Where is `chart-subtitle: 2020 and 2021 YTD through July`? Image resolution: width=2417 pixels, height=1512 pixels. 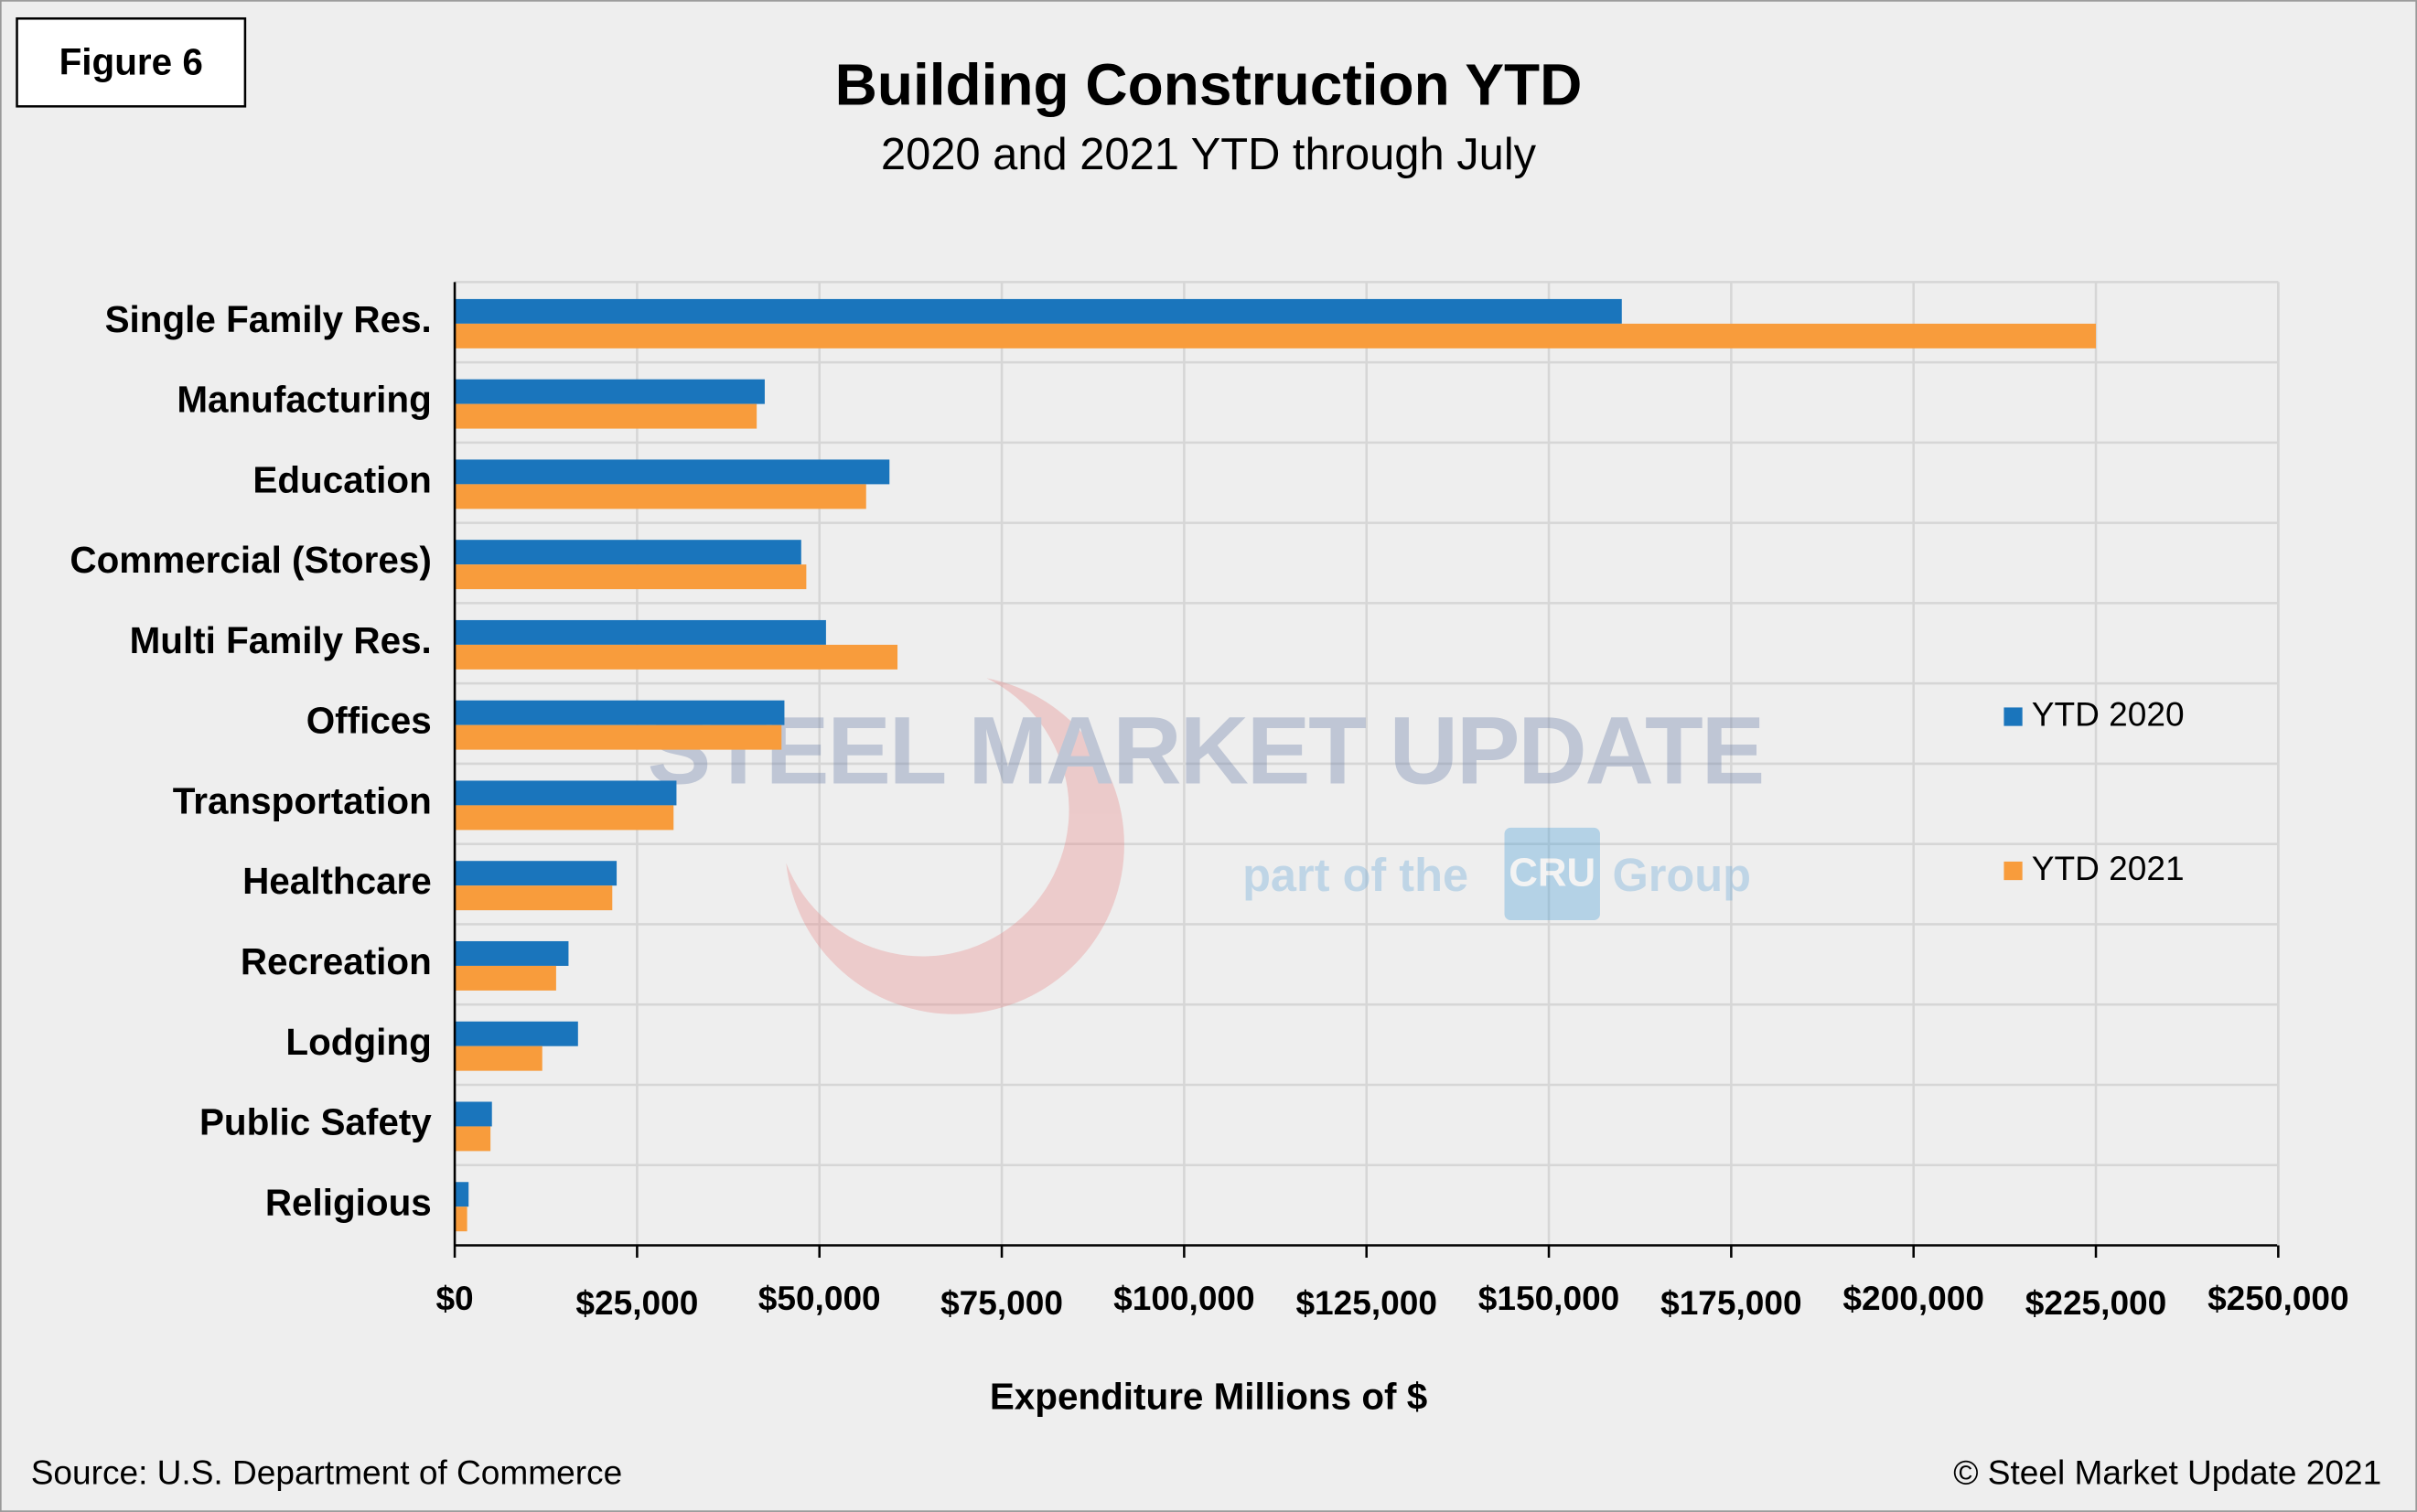 chart-subtitle: 2020 and 2021 YTD through July is located at coordinates (1209, 154).